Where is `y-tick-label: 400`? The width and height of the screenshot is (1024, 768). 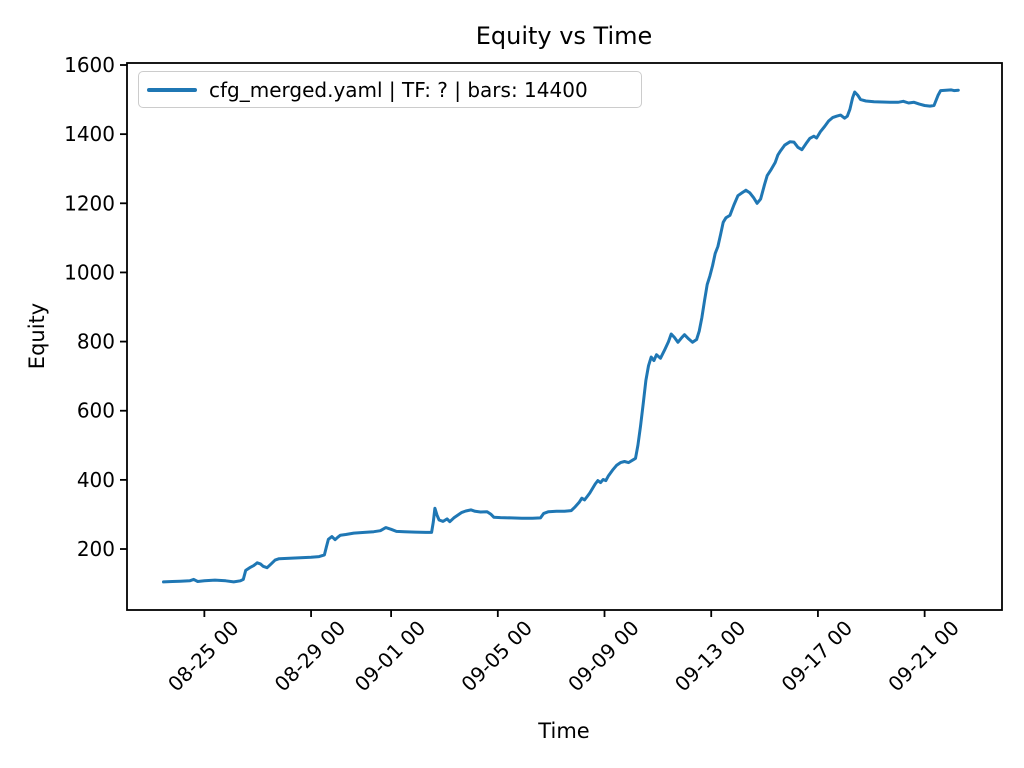
y-tick-label: 400 is located at coordinates (96, 480).